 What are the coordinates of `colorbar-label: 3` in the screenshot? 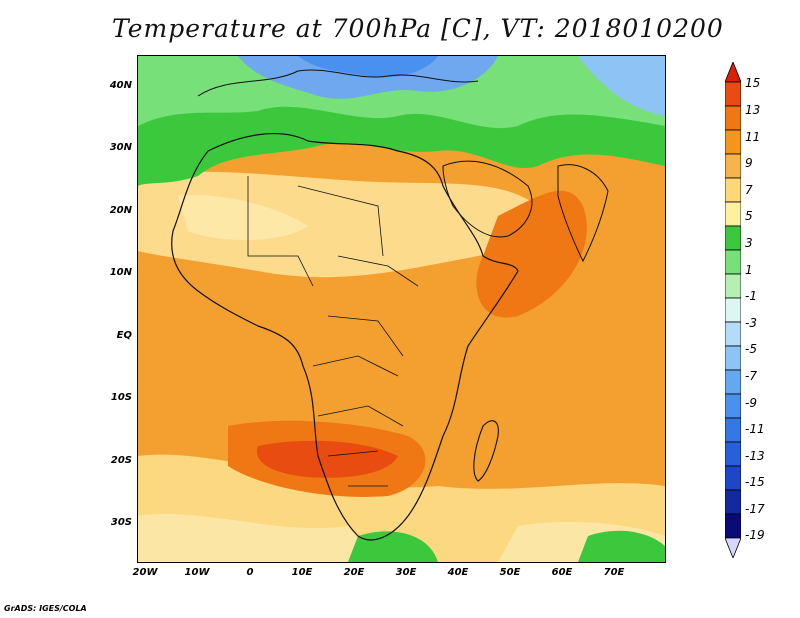 It's located at (749, 243).